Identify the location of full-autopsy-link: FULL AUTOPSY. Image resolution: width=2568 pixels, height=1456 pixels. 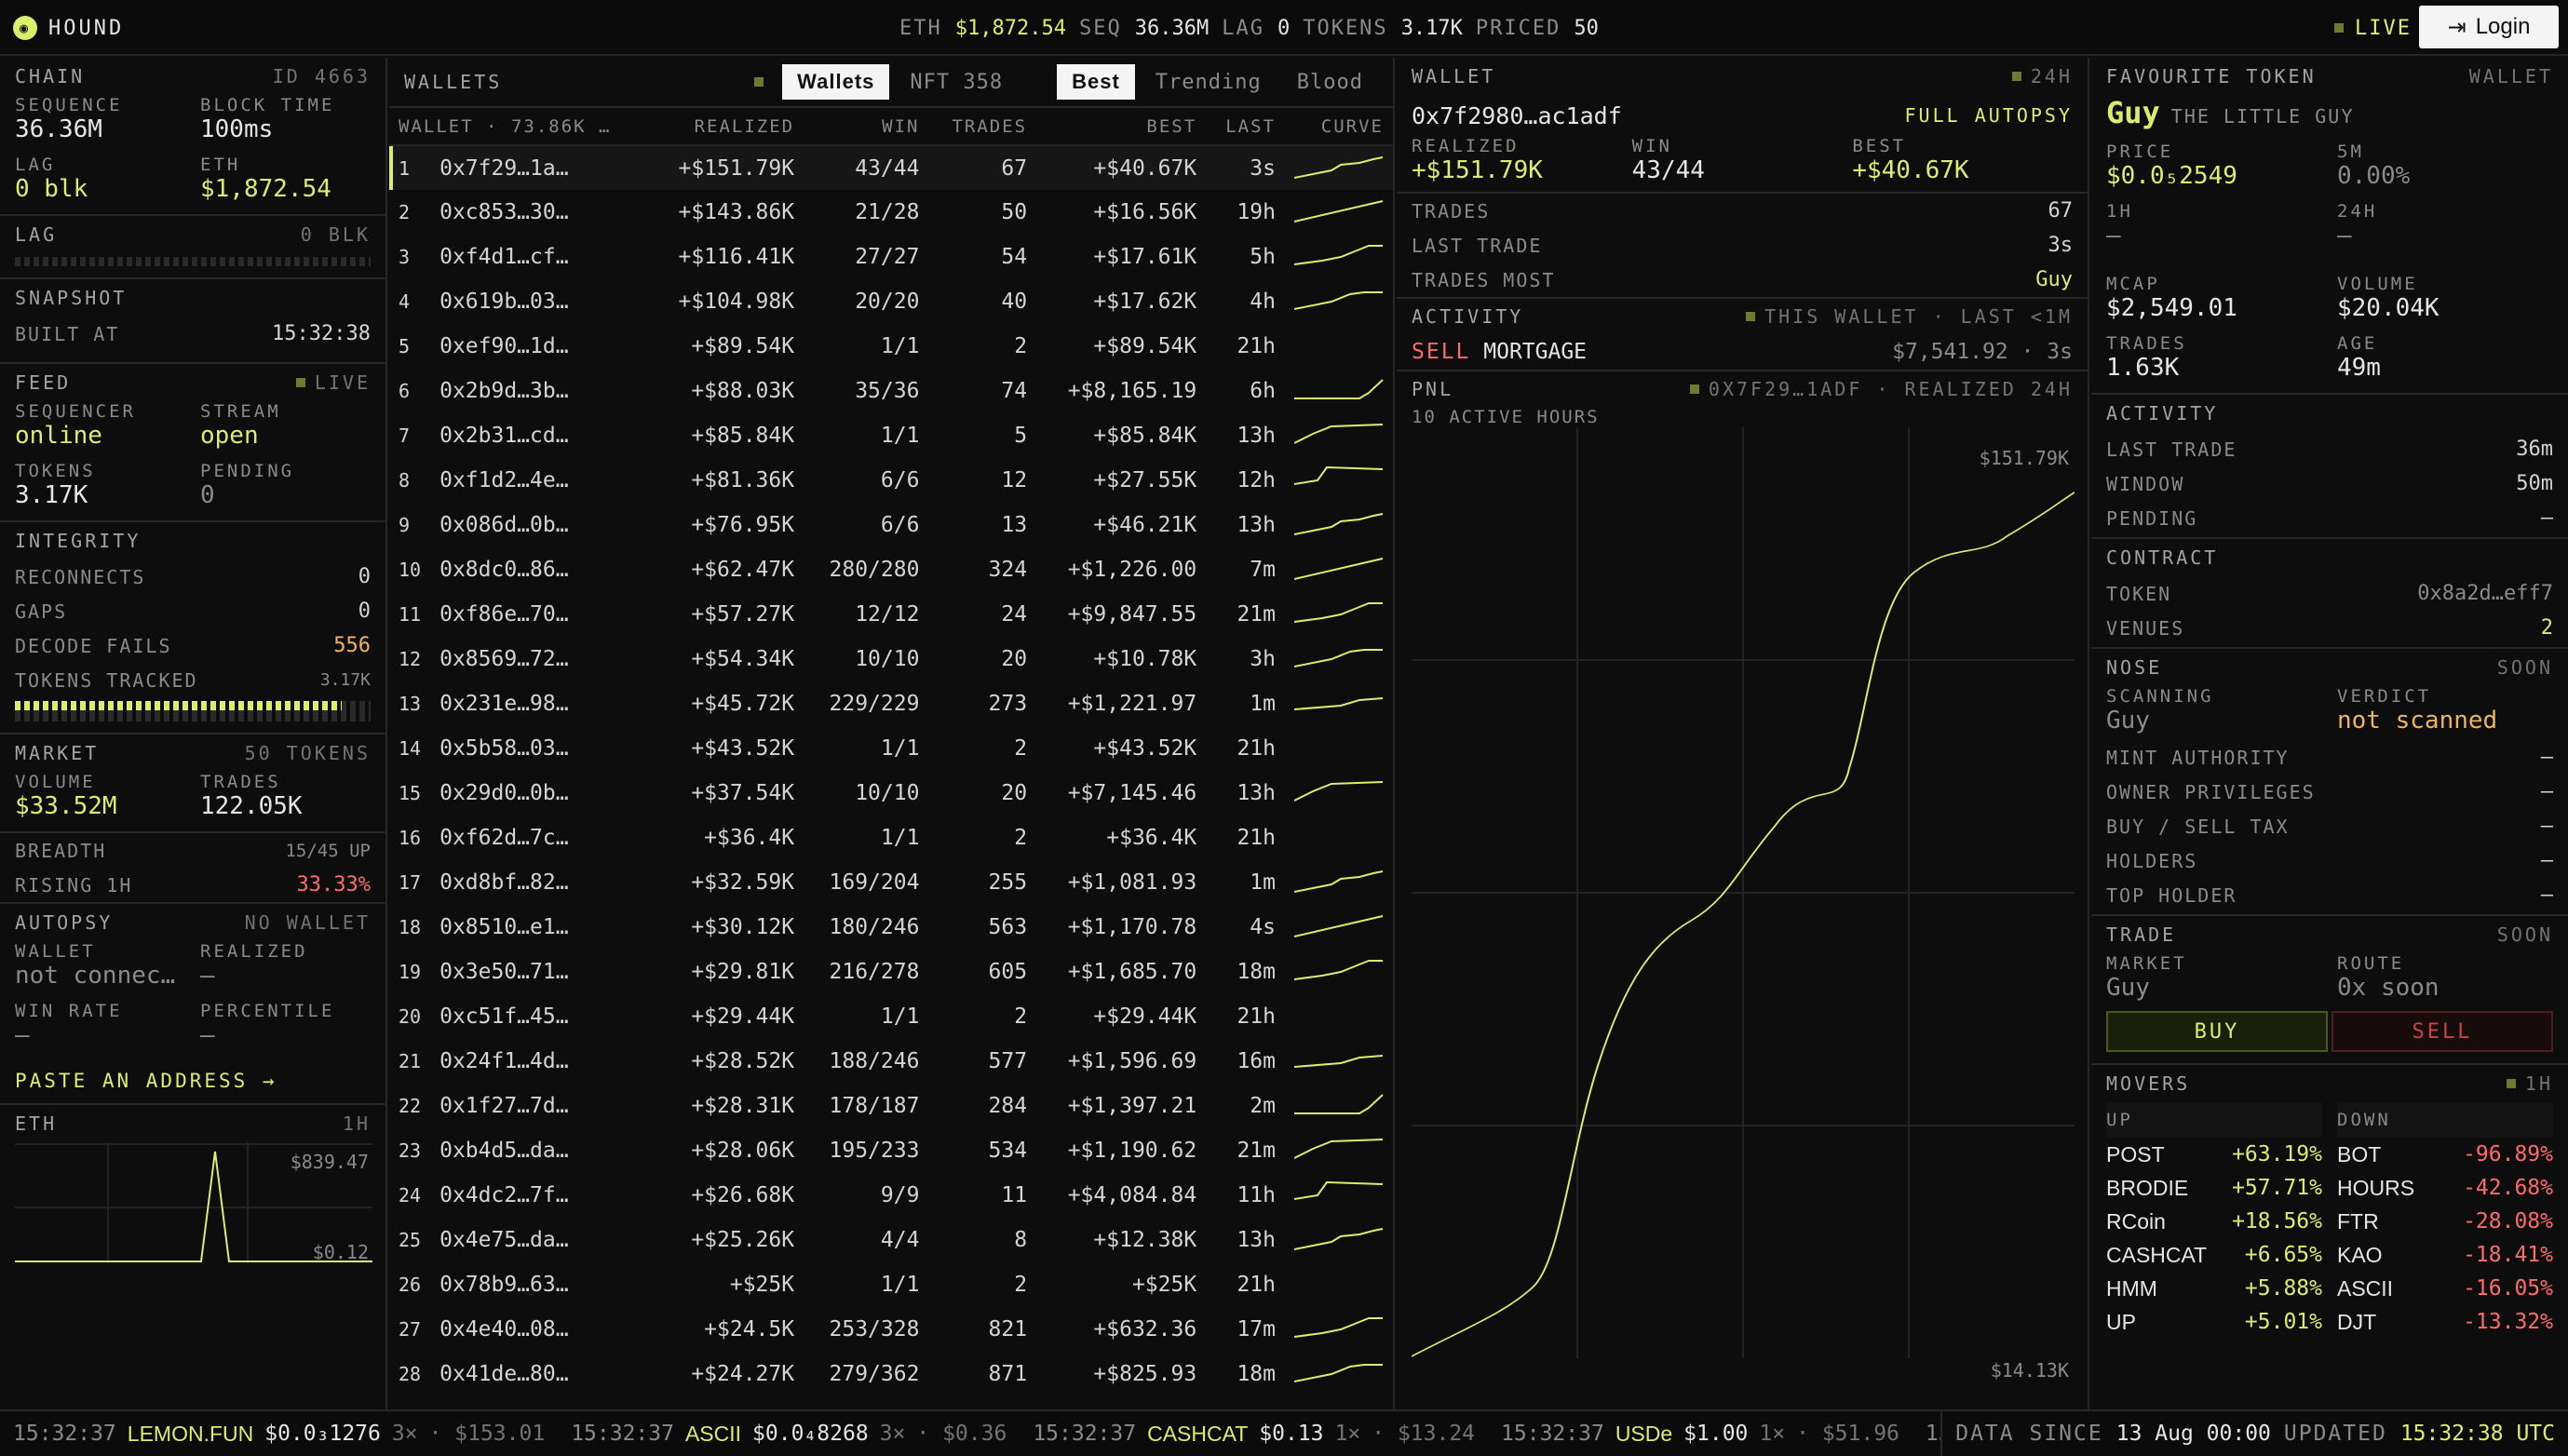
(1988, 115).